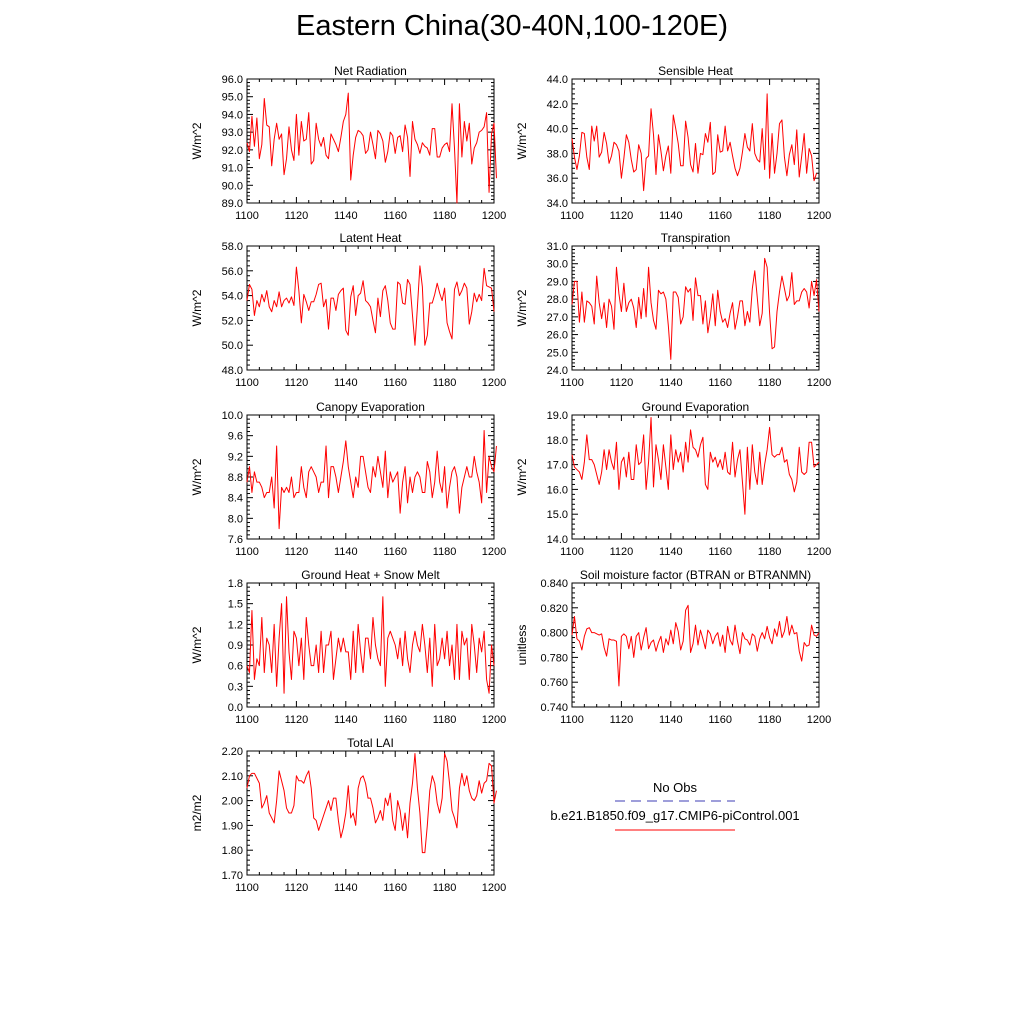 The height and width of the screenshot is (1024, 1024). What do you see at coordinates (557, 318) in the screenshot?
I see `y-tick-label: 27.0` at bounding box center [557, 318].